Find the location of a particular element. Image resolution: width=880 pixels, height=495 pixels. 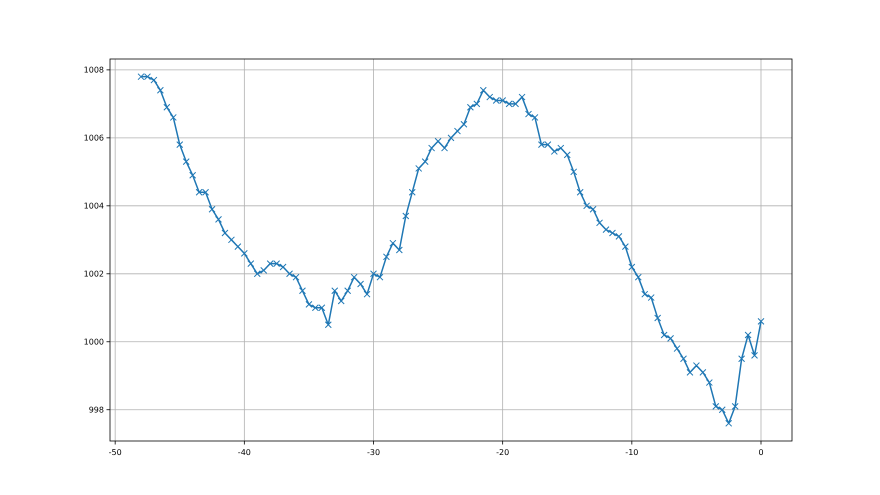

x-tick-label: -20 is located at coordinates (503, 452).